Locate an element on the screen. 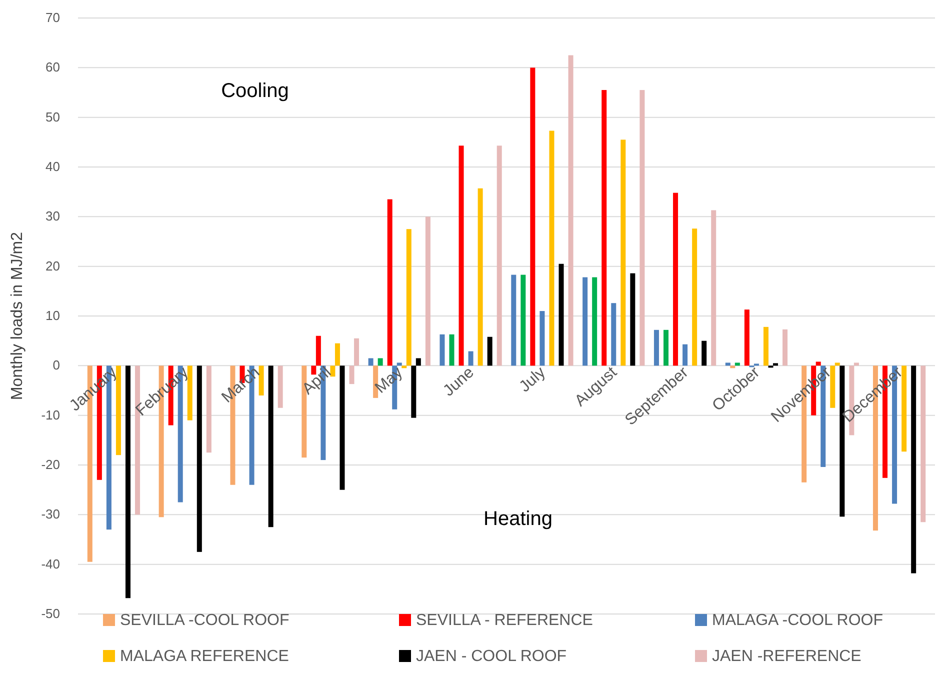 The image size is (942, 674). y-tick-label: 30 is located at coordinates (53, 216).